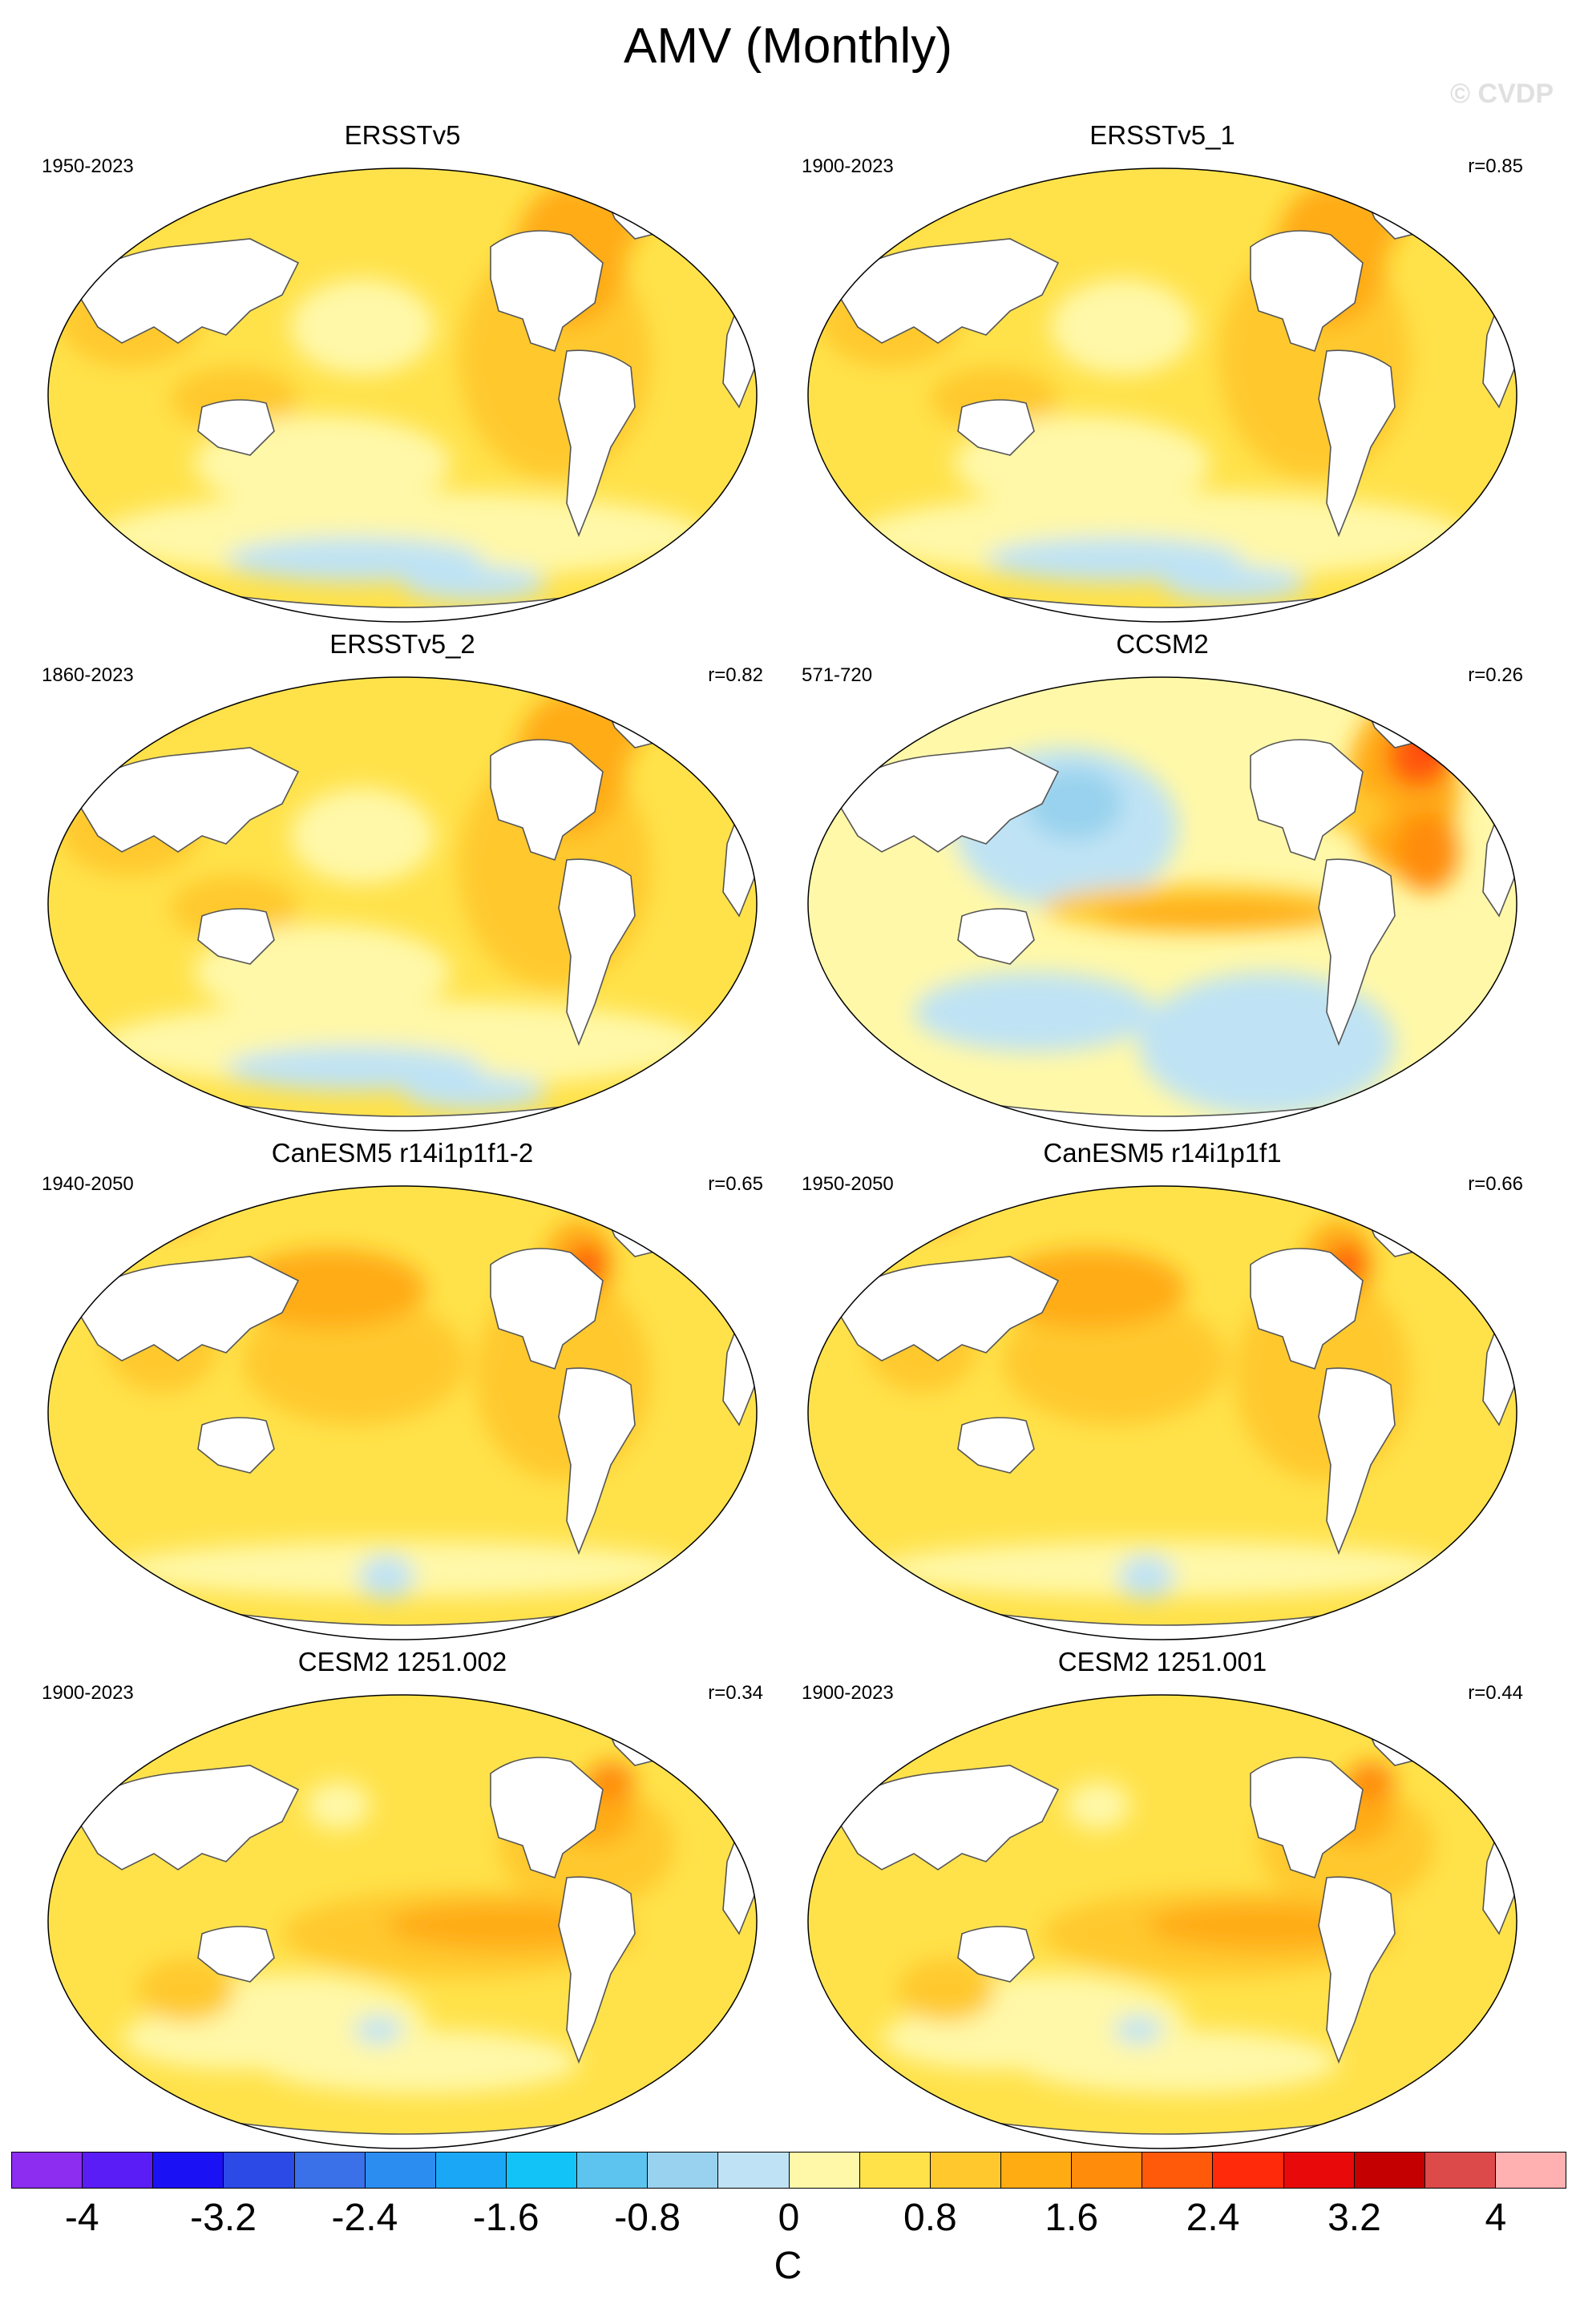  I want to click on figure-title: AMV (Monthly), so click(788, 46).